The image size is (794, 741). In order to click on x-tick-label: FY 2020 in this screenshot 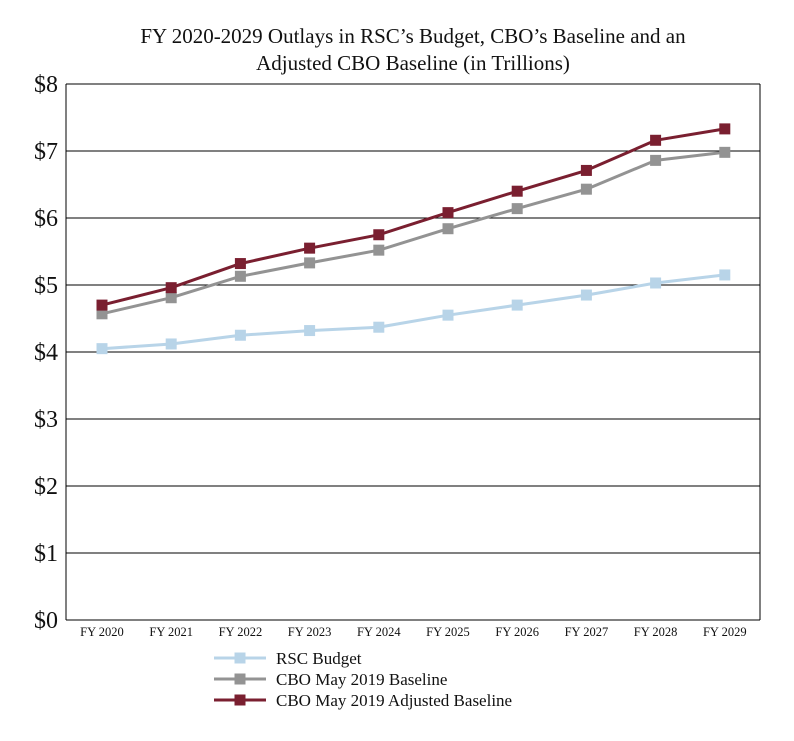, I will do `click(102, 632)`.